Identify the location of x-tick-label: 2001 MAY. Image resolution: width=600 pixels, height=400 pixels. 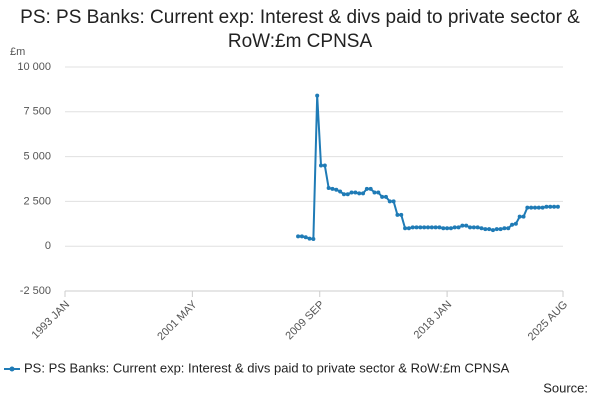
(177, 320).